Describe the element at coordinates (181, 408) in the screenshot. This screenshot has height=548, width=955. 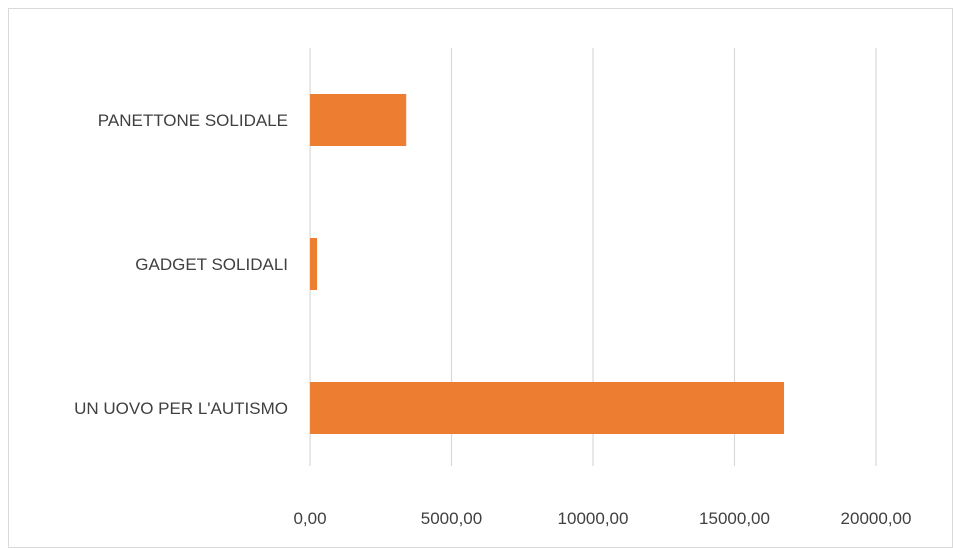
I see `category-label: UN UOVO PER L'AUTISMO` at that location.